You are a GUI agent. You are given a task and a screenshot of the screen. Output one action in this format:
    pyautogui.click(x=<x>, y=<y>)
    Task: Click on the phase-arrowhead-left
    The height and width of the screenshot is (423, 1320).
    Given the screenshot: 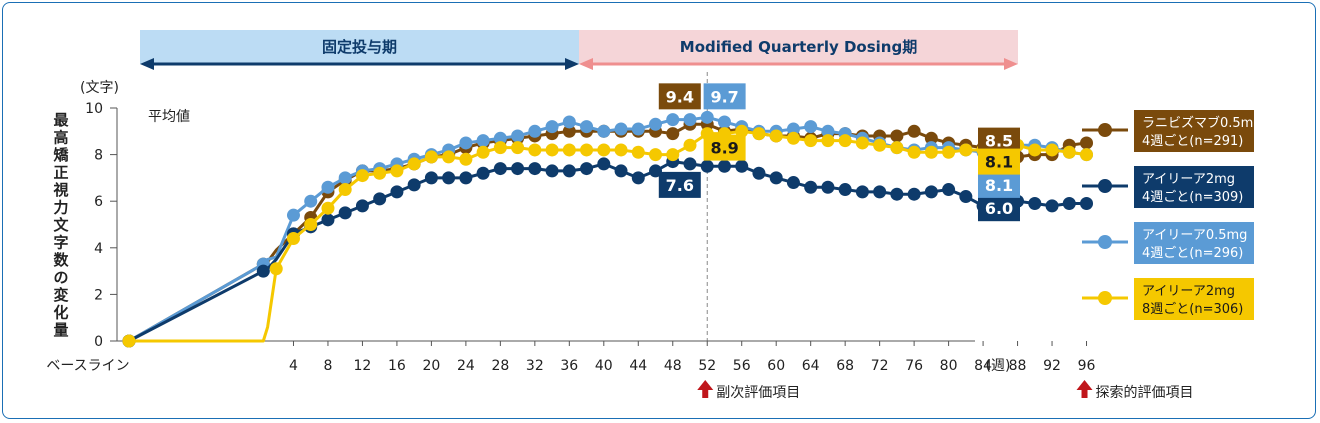 What is the action you would take?
    pyautogui.click(x=586, y=64)
    